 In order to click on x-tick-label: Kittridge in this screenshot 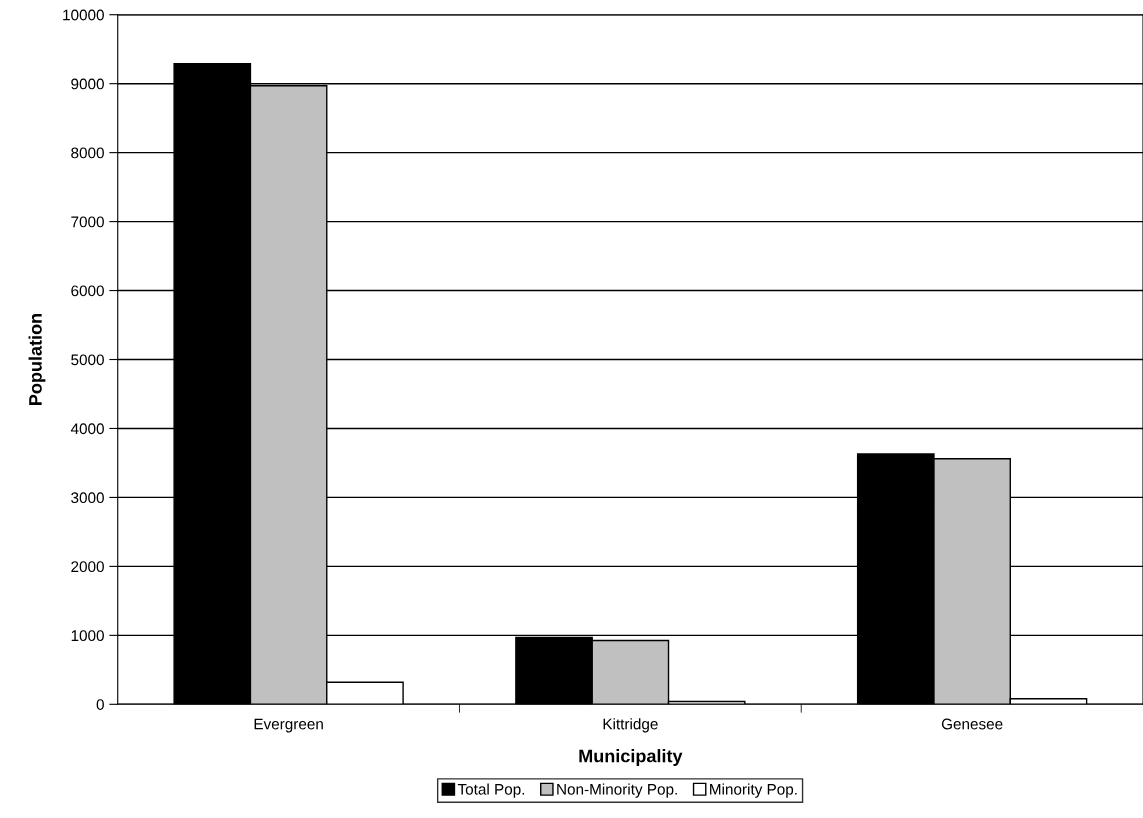, I will do `click(630, 725)`.